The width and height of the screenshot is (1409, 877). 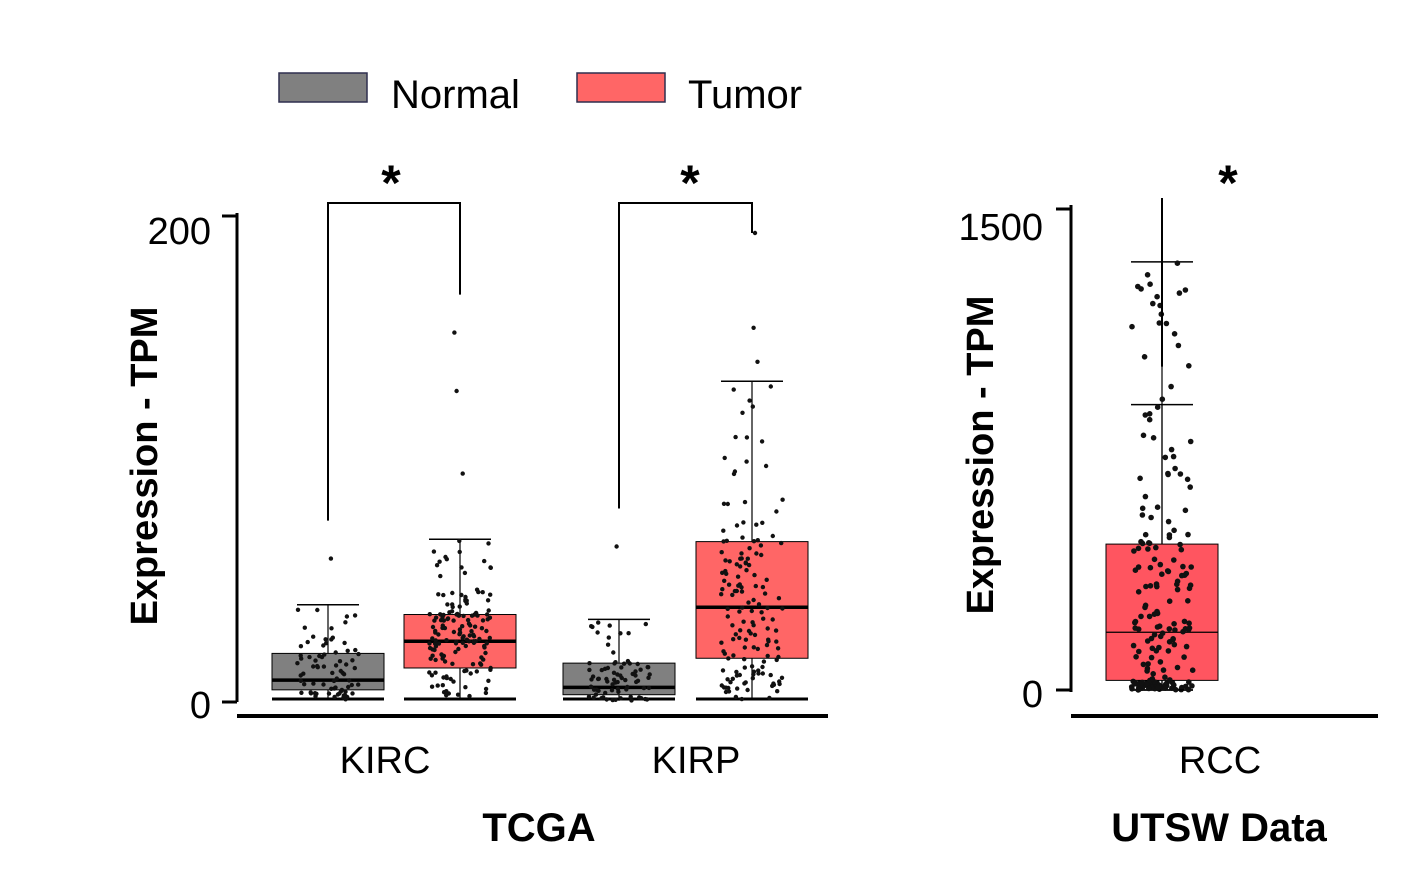 I want to click on plot-area-utsw, so click(x=1162, y=445).